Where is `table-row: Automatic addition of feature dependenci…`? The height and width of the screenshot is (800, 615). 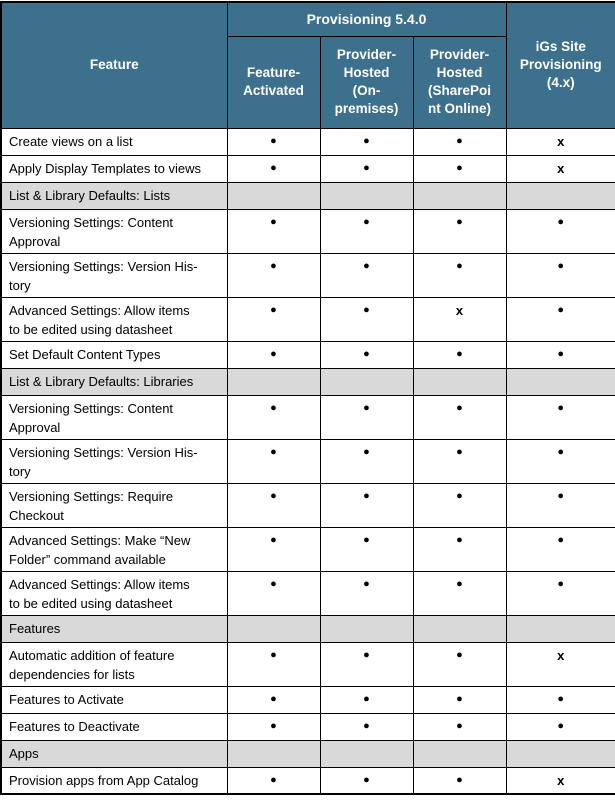
table-row: Automatic addition of feature dependenci… is located at coordinates (307, 664).